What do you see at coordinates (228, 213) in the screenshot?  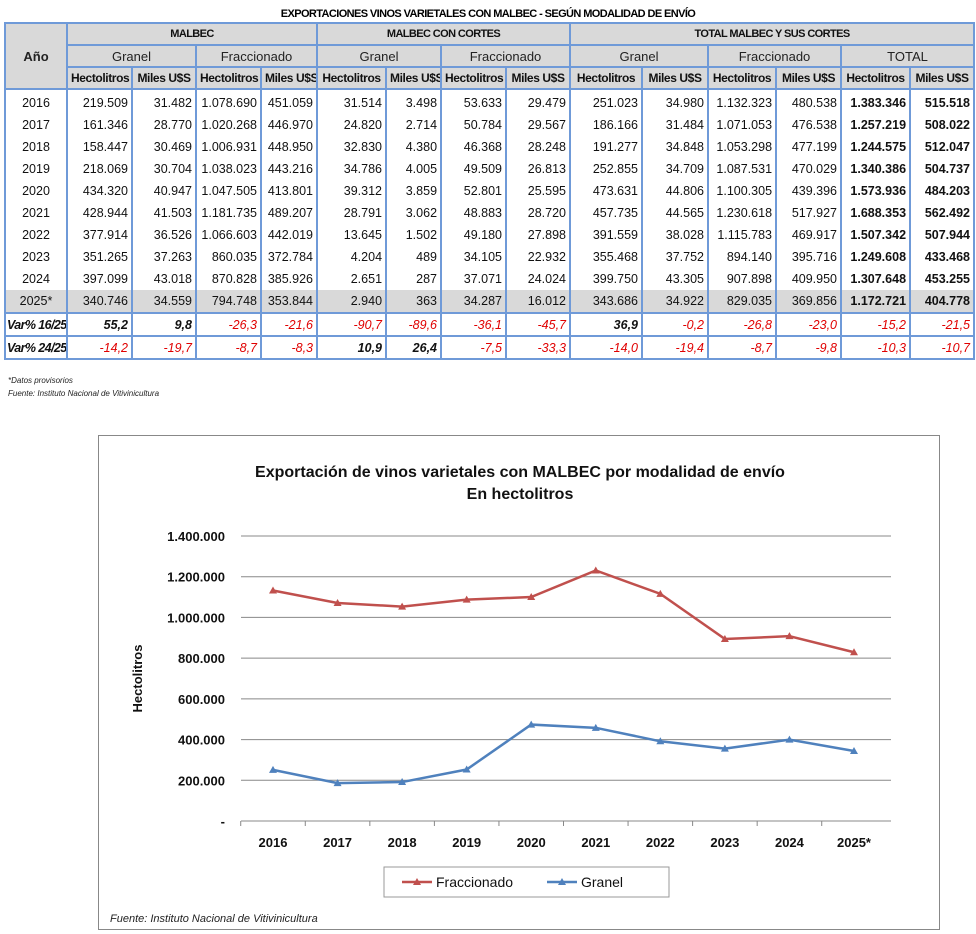 I see `value-cell: 1.181.735` at bounding box center [228, 213].